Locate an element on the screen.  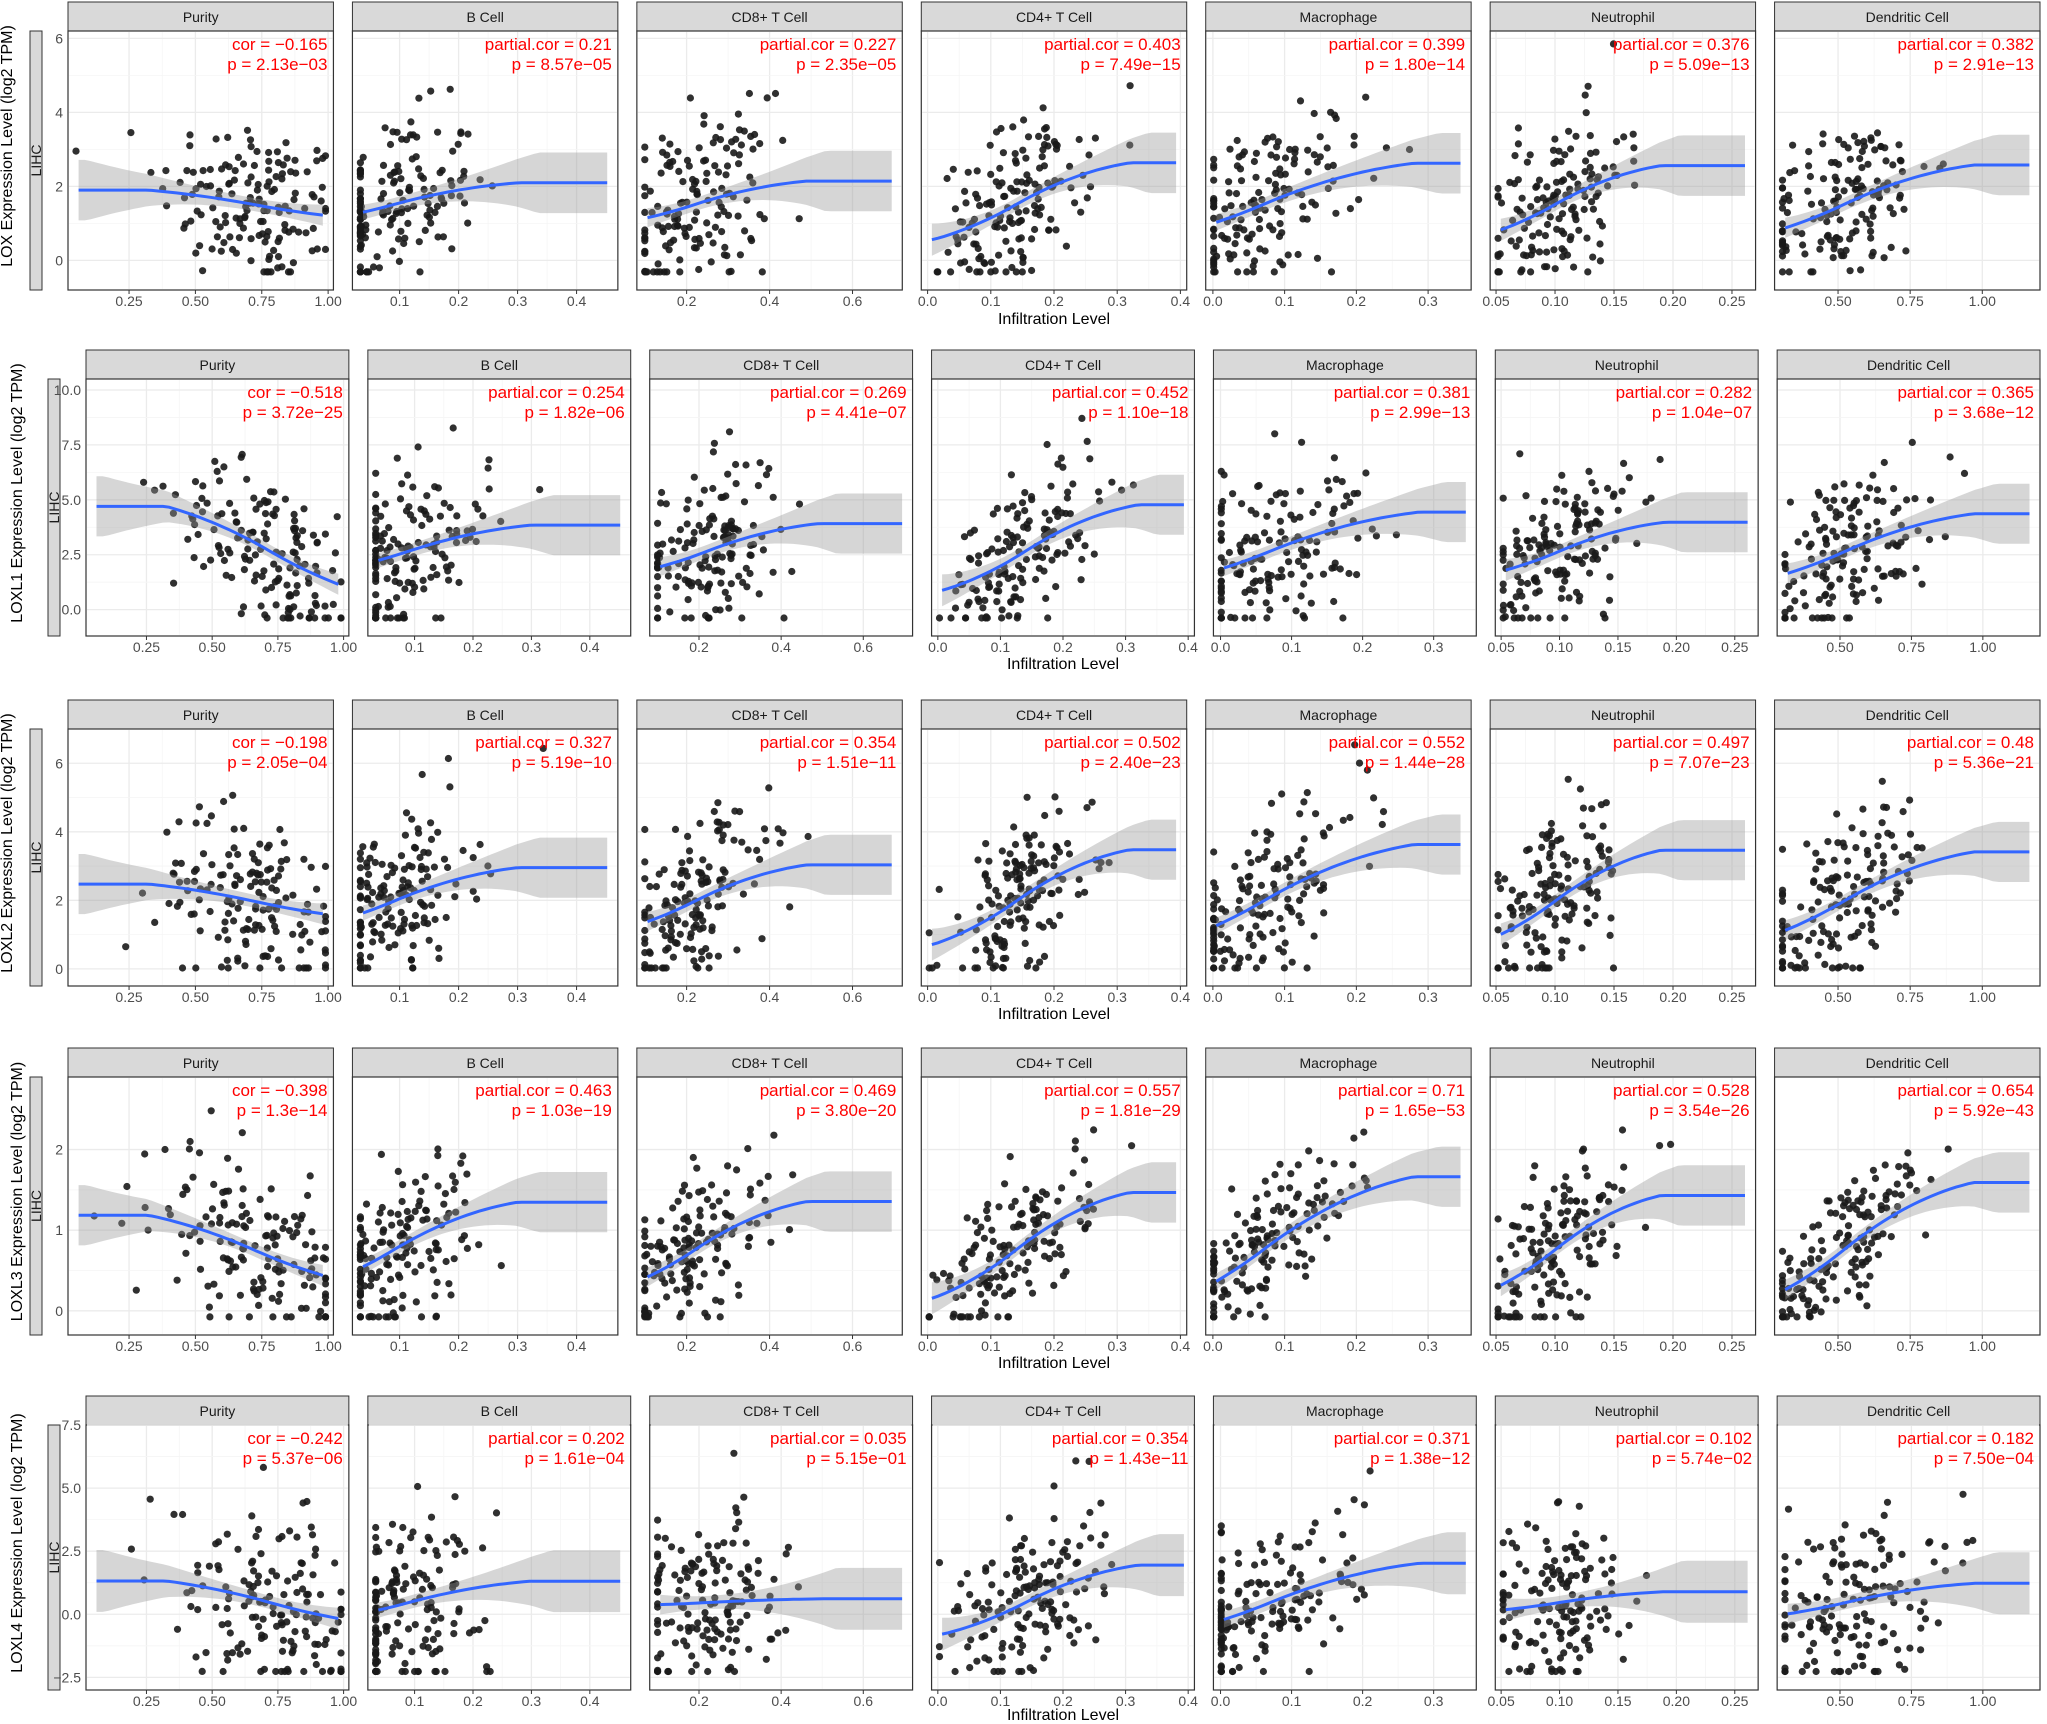
x-tick-label: 0.2 is located at coordinates (1363, 647).